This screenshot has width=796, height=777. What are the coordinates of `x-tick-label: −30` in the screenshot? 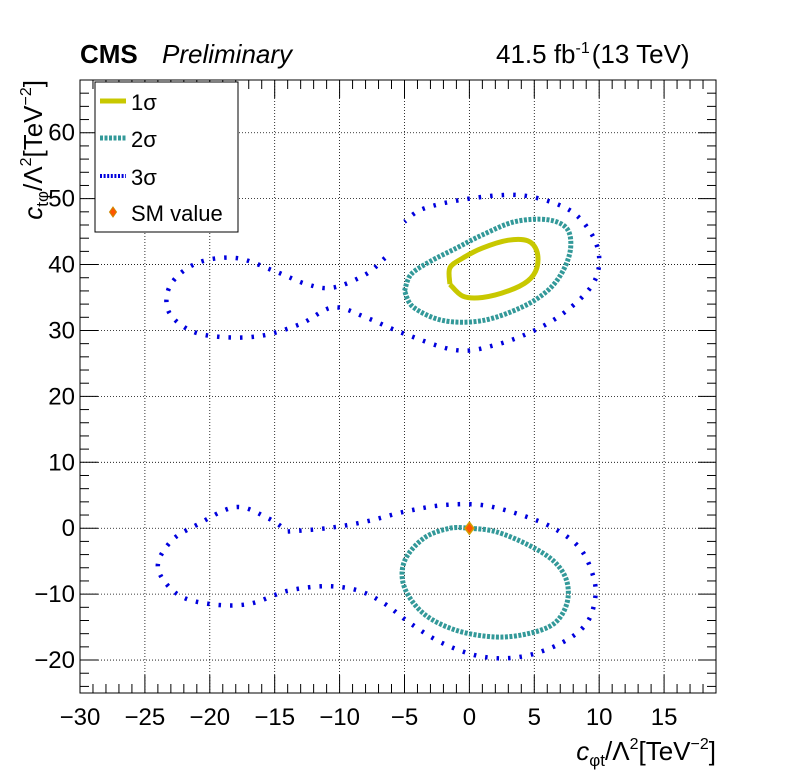 It's located at (80, 717).